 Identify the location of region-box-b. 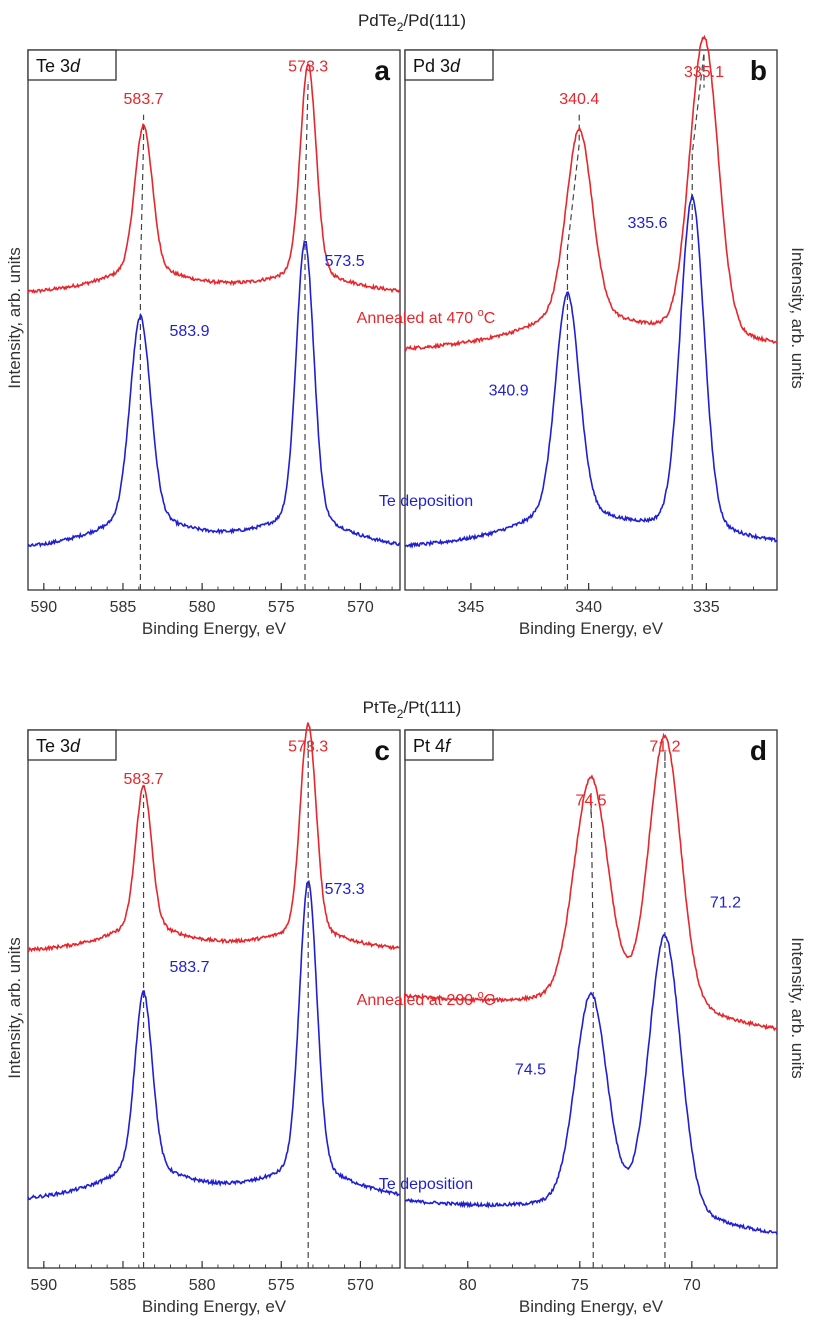
(449, 65).